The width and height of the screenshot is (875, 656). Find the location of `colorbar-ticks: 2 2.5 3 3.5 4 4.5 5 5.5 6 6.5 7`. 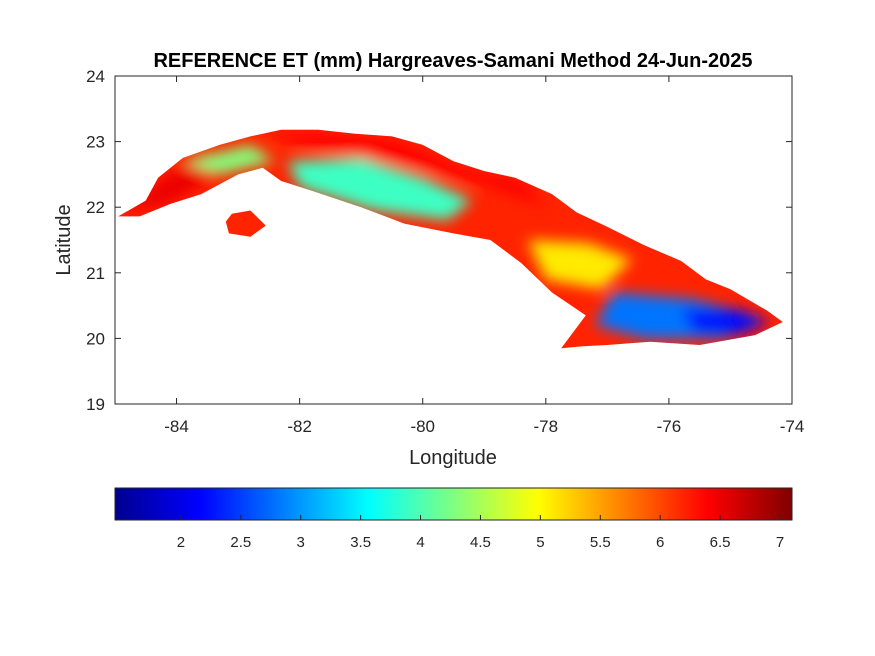

colorbar-ticks: 2 2.5 3 3.5 4 4.5 5 5.5 6 6.5 7 is located at coordinates (480, 533).